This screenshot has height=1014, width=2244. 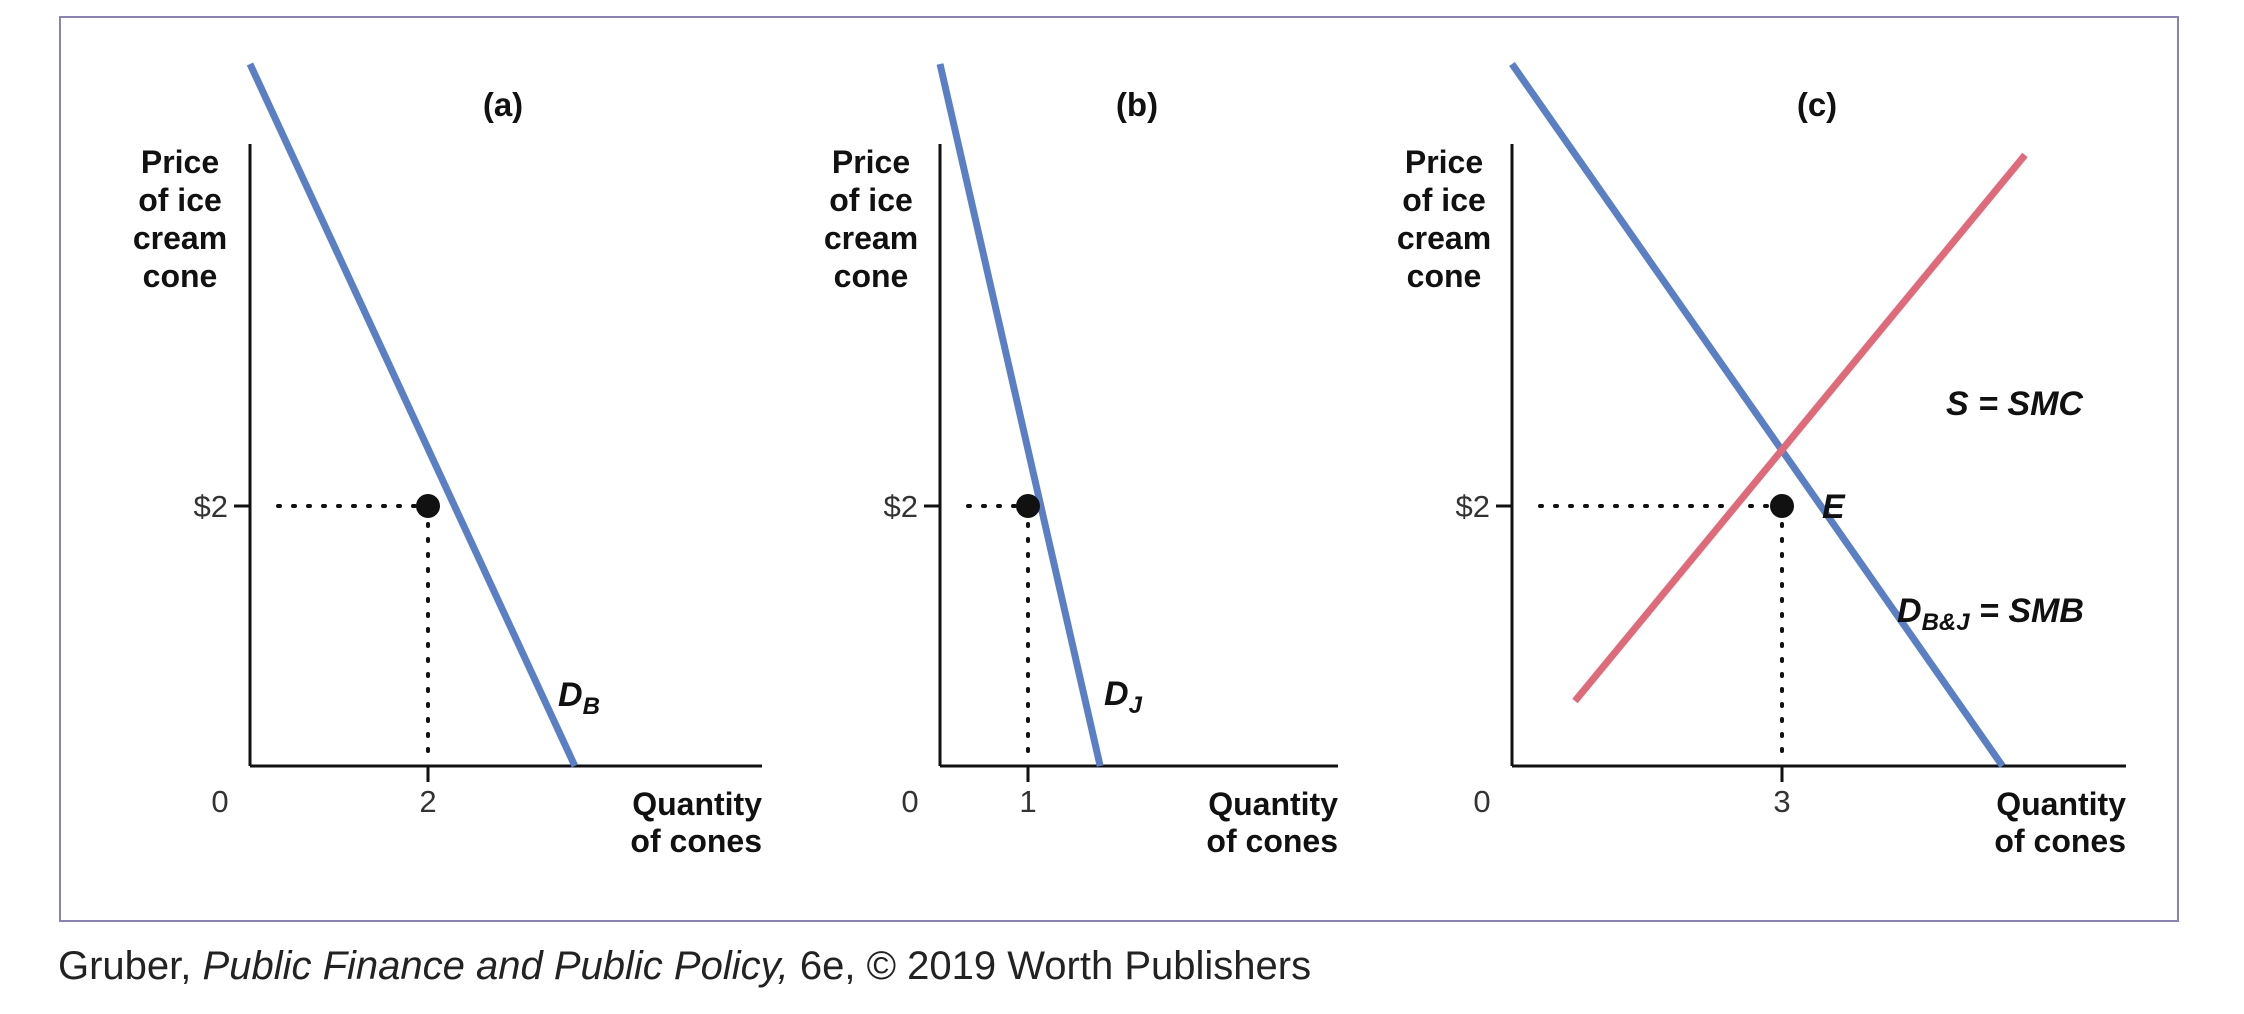 I want to click on curve-label-subscript: B&J, so click(x=1946, y=622).